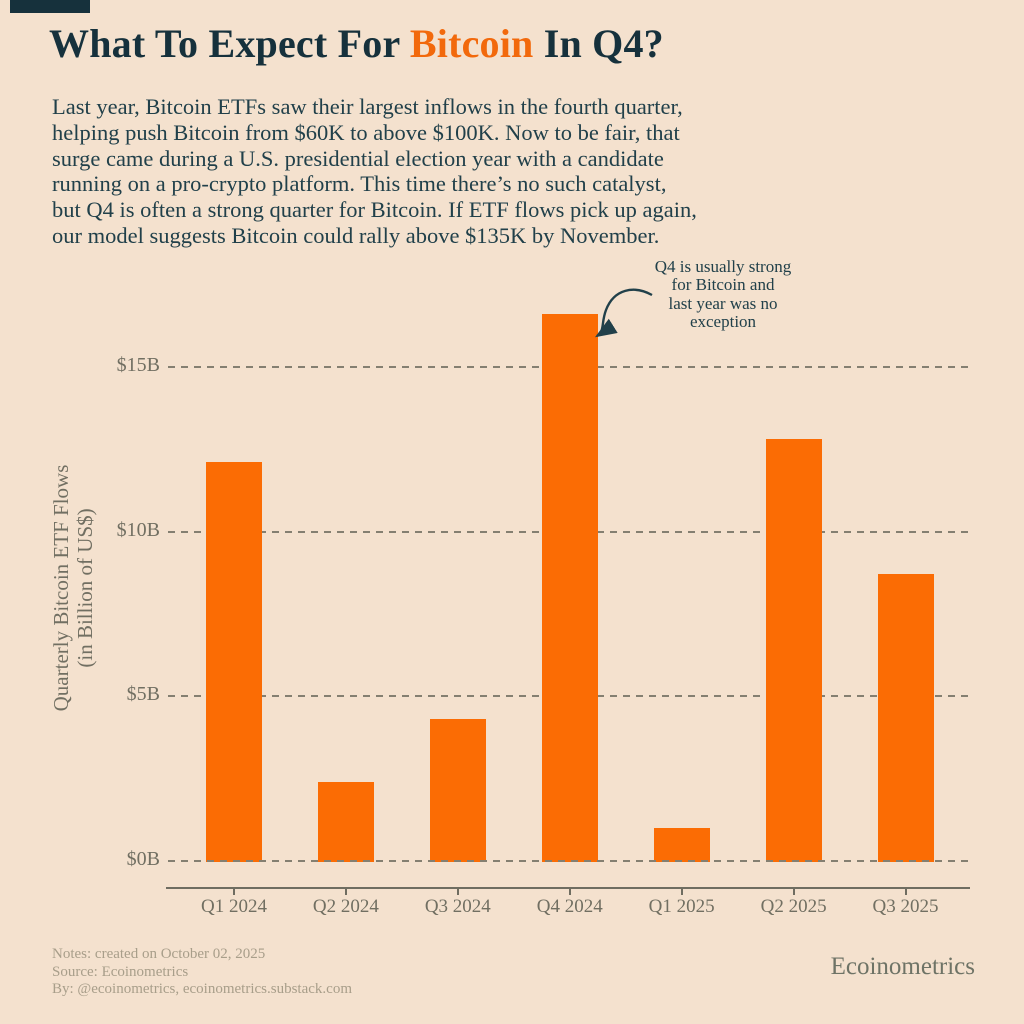 The image size is (1024, 1024). I want to click on x-tick-label: Q2 2025, so click(793, 906).